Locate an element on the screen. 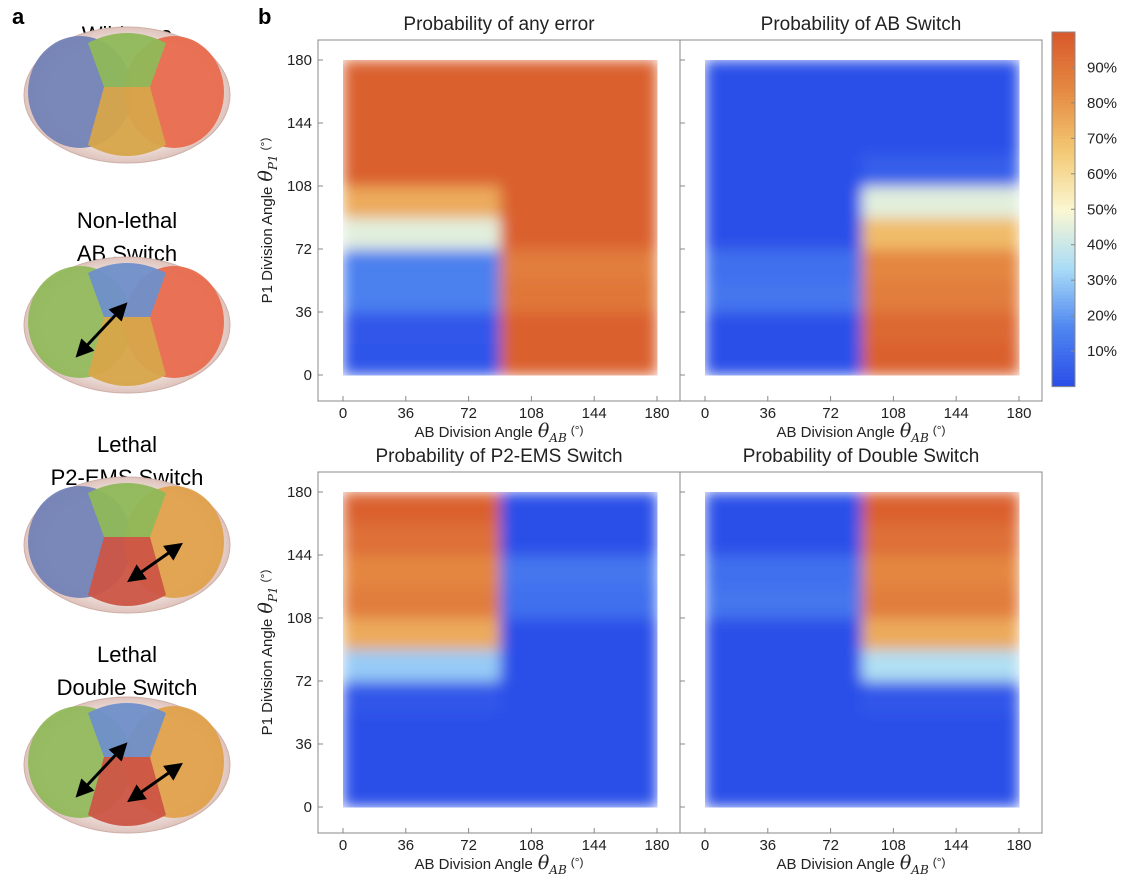 The image size is (1129, 875). axis-label-sub: P1 is located at coordinates (273, 162).